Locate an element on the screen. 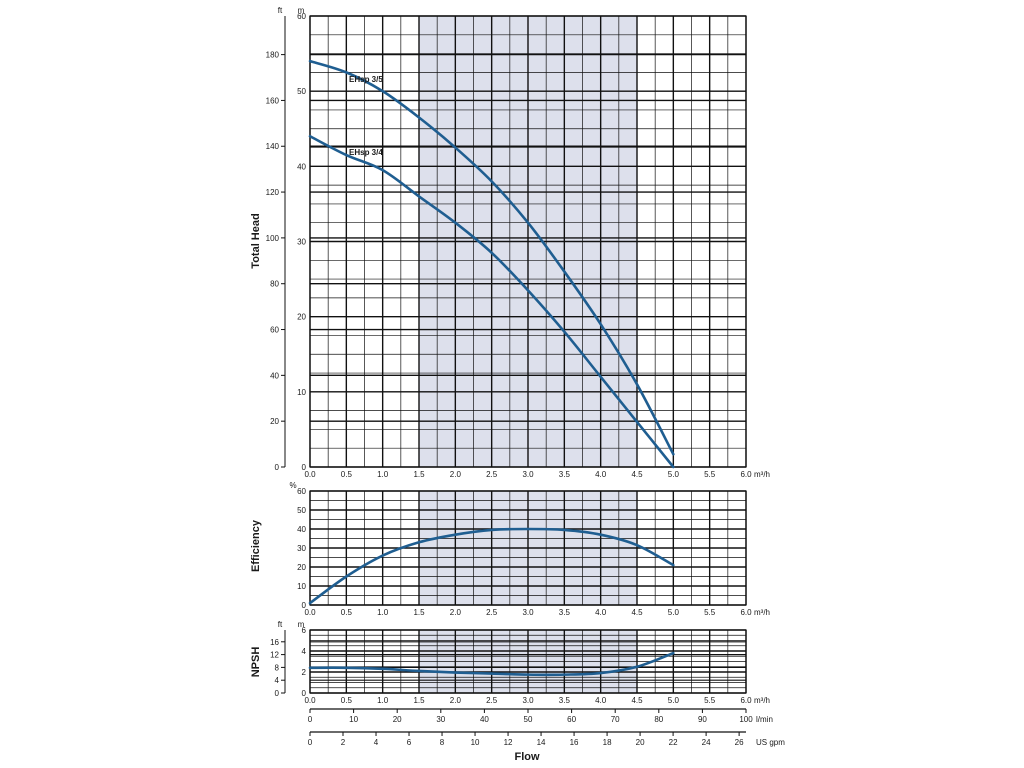  npsh-ft-tick-label: 0 is located at coordinates (277, 693).